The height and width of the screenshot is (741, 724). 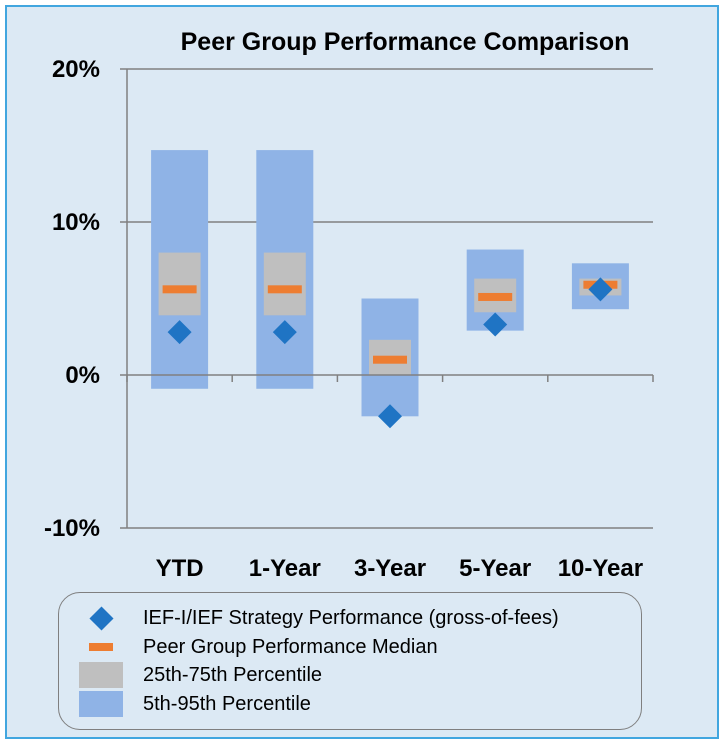 What do you see at coordinates (233, 674) in the screenshot?
I see `legend-label: 25th-75th Percentile` at bounding box center [233, 674].